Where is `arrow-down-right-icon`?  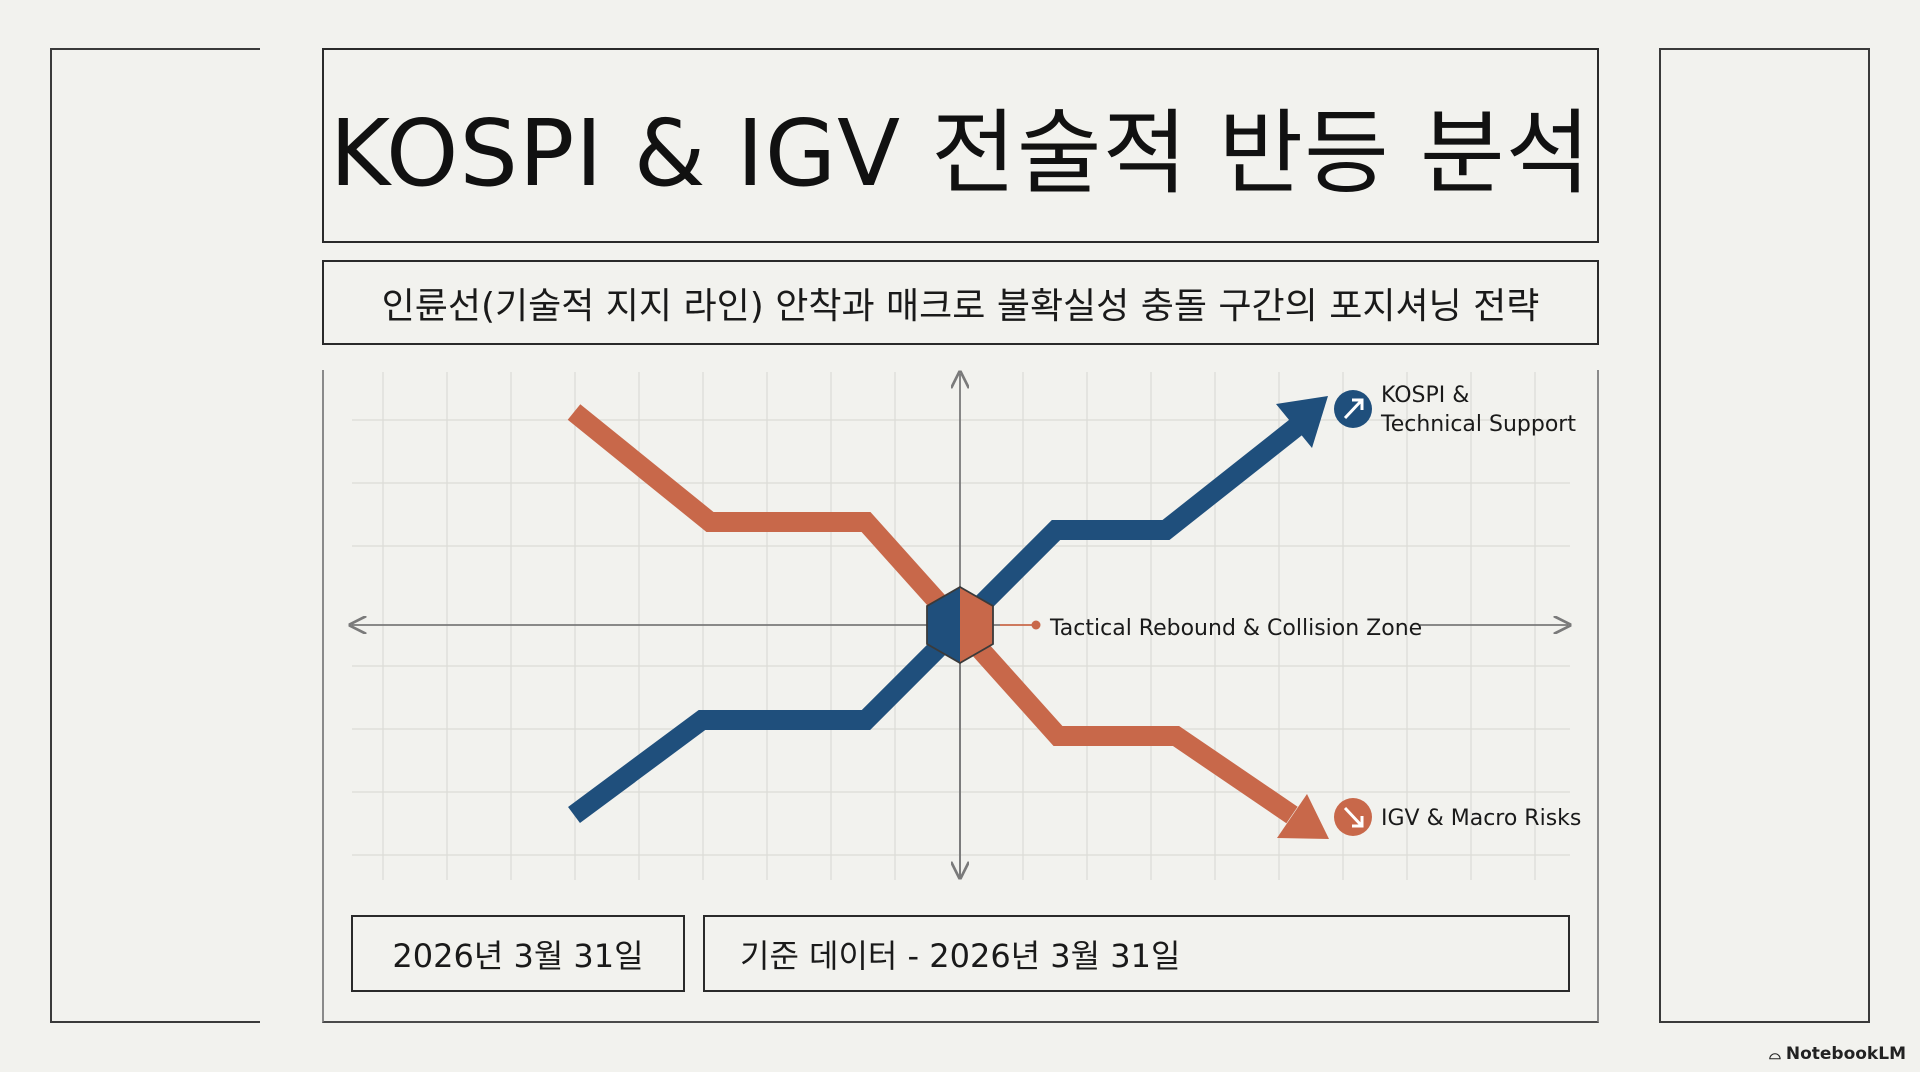 arrow-down-right-icon is located at coordinates (1353, 817).